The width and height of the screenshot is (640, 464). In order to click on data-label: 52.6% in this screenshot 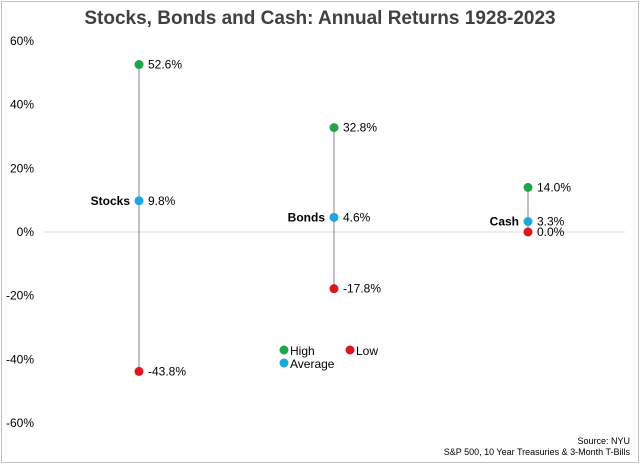, I will do `click(165, 65)`.